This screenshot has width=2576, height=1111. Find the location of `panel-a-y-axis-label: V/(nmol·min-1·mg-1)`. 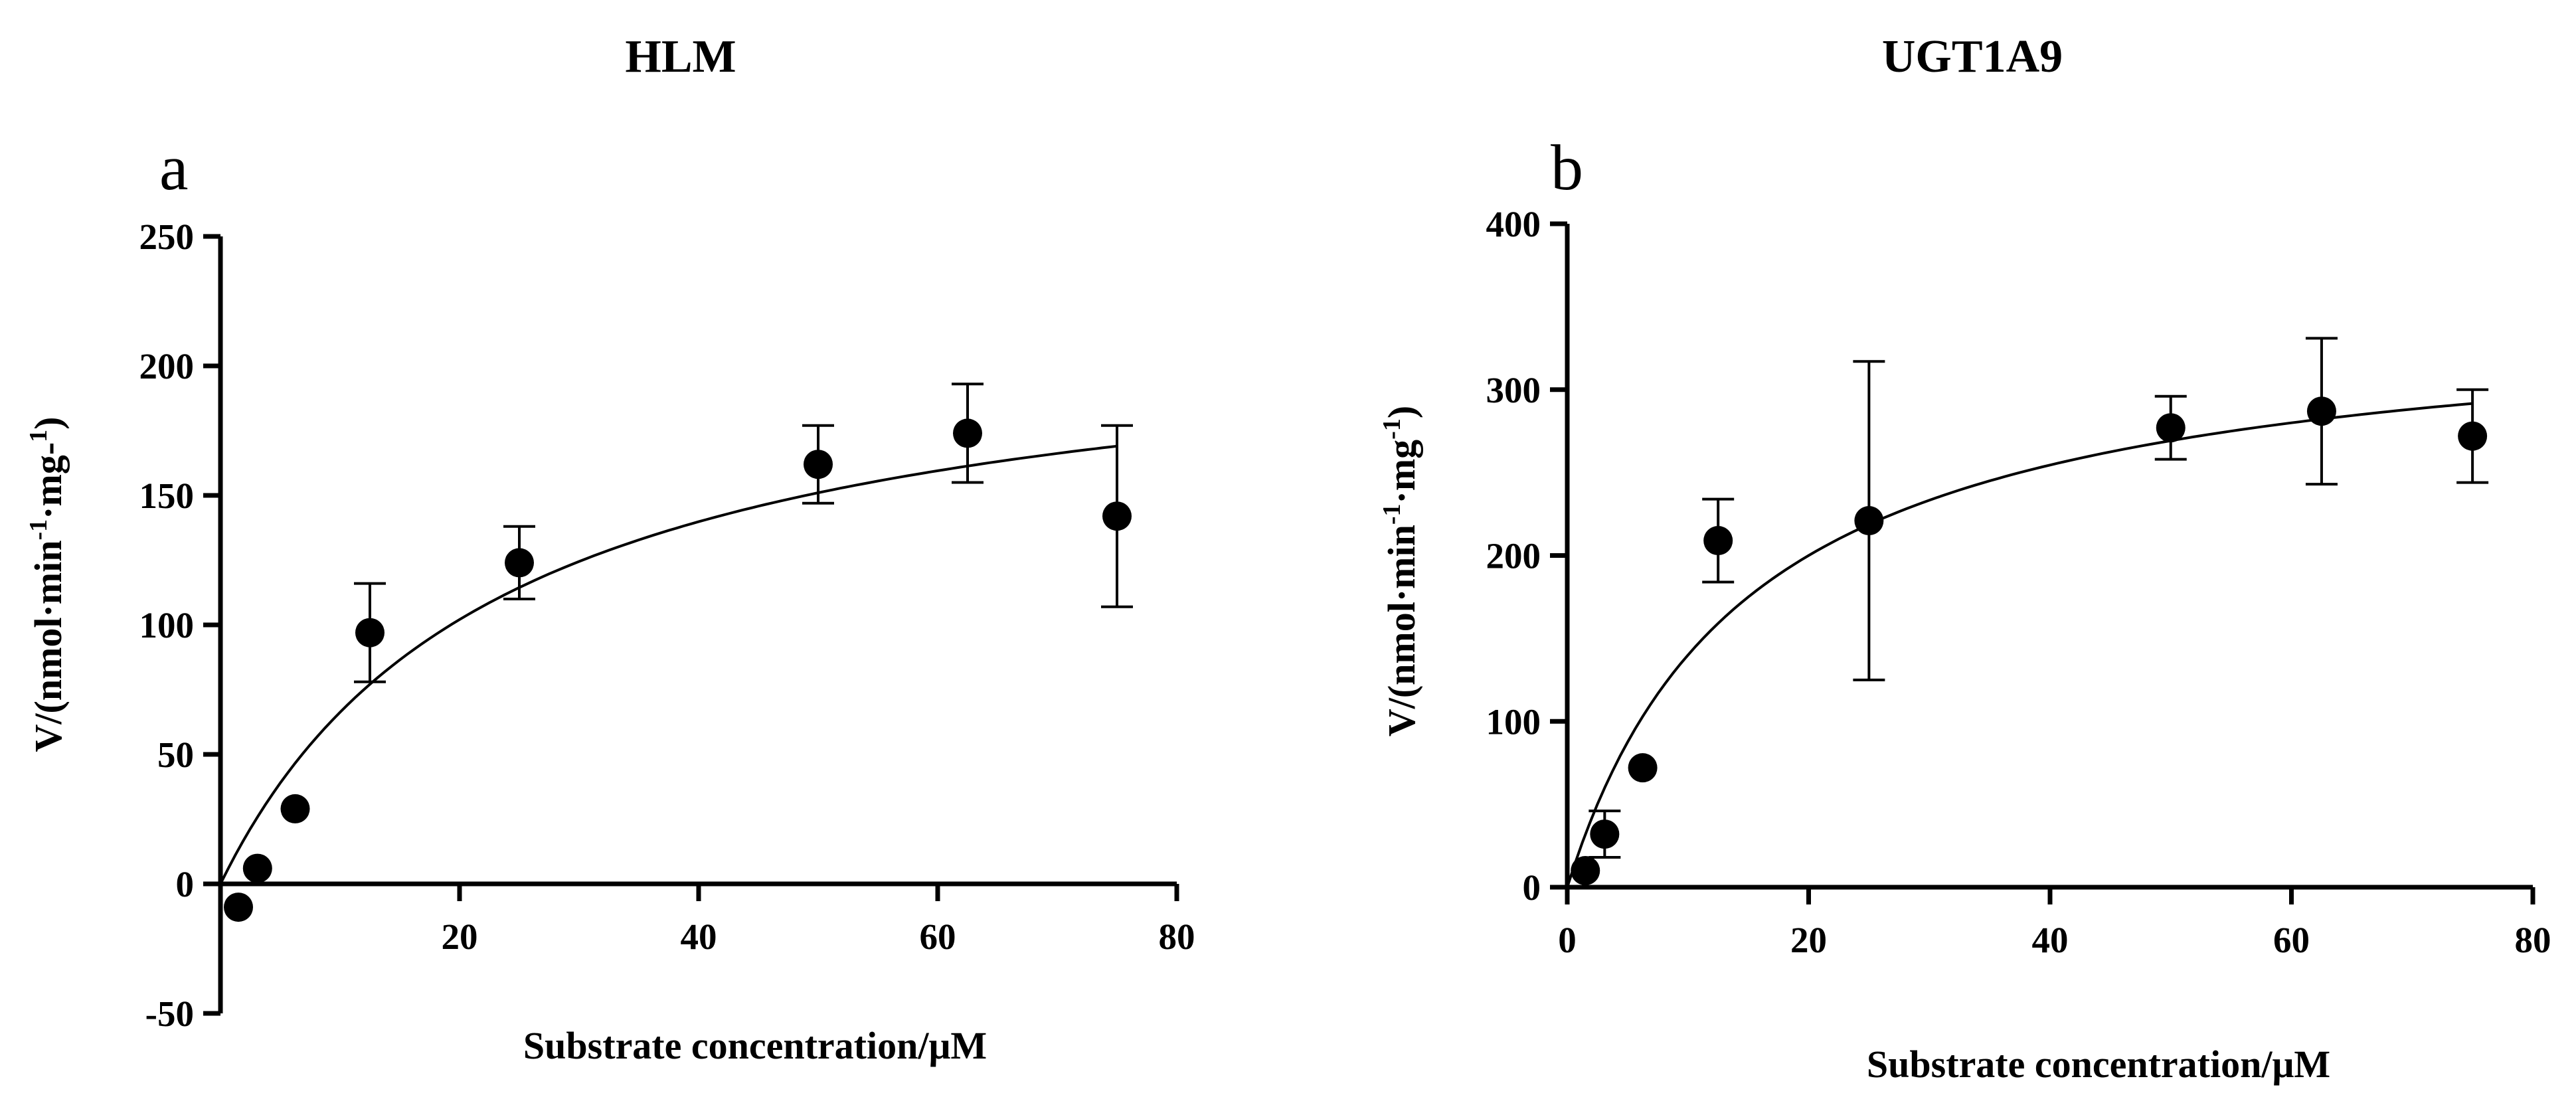

panel-a-y-axis-label: V/(nmol·min-1·mg-1) is located at coordinates (47, 584).